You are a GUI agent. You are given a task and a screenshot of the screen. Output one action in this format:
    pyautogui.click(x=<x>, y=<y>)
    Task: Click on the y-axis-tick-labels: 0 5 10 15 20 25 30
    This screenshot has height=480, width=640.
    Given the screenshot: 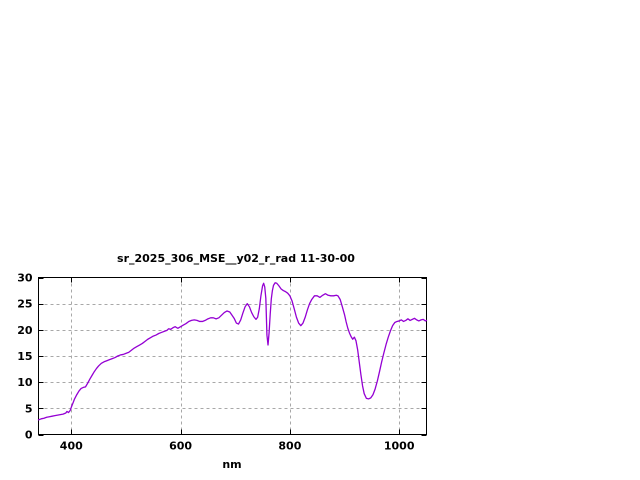 What is the action you would take?
    pyautogui.click(x=25, y=357)
    